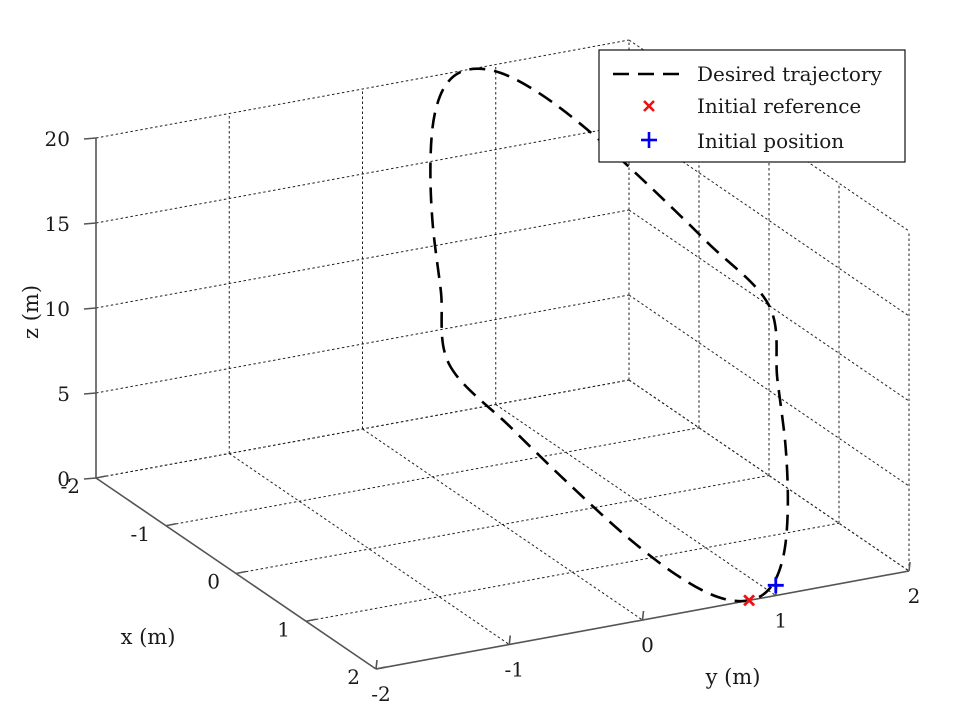 This screenshot has width=973, height=707. What do you see at coordinates (283, 629) in the screenshot?
I see `x-tick-label-3: 1` at bounding box center [283, 629].